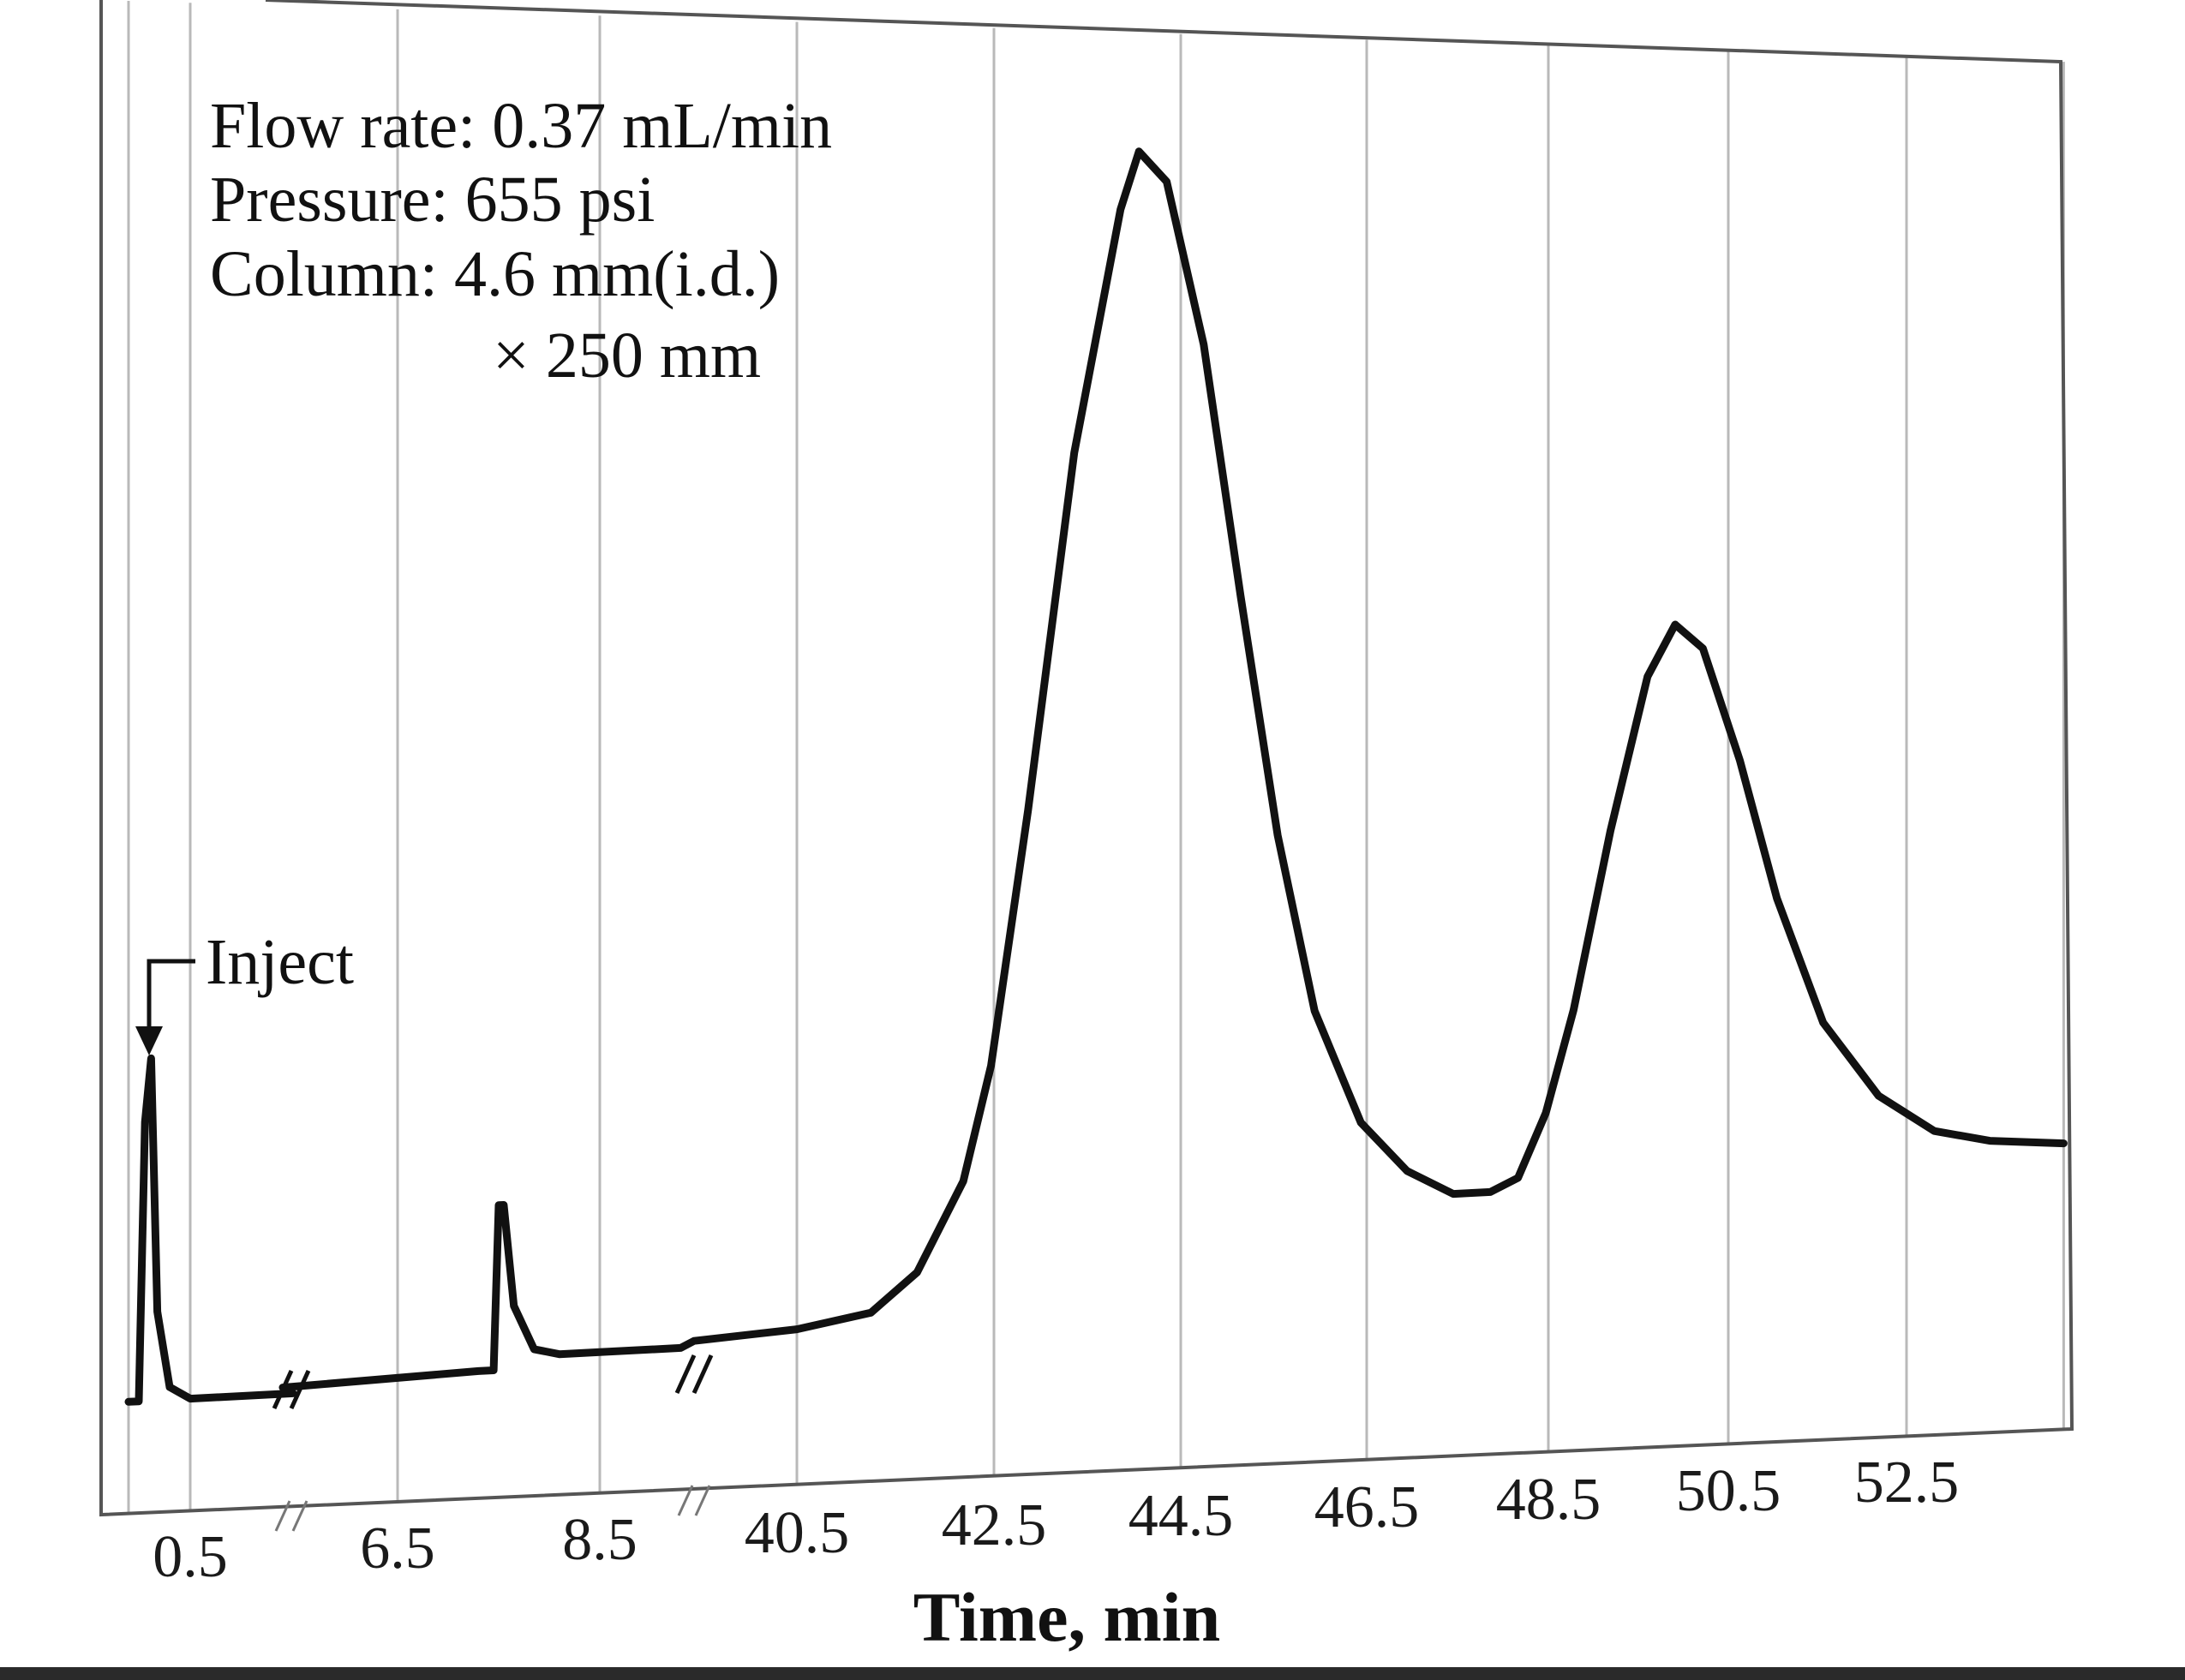 The height and width of the screenshot is (1680, 2185). I want to click on bottom-edge, so click(1092, 1673).